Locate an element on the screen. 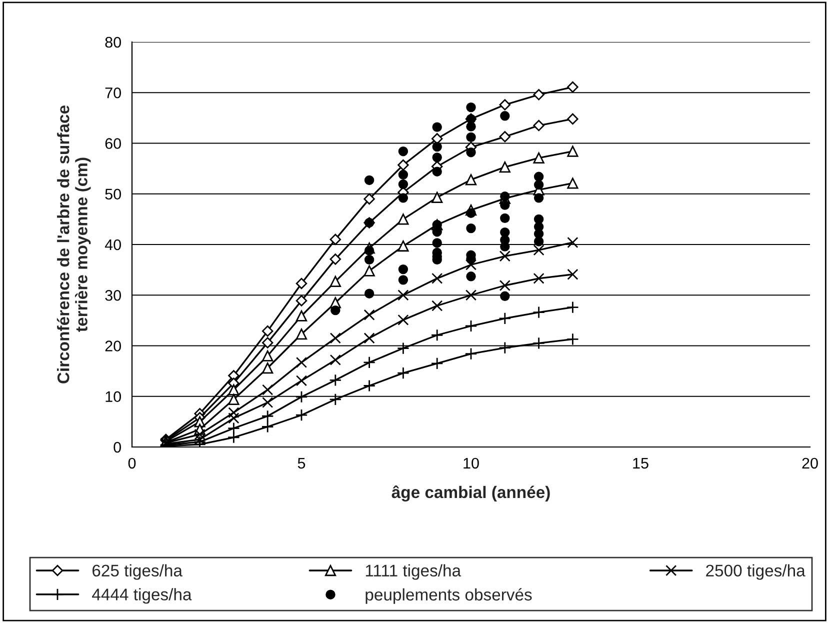  y-tick-label: 50 is located at coordinates (113, 194).